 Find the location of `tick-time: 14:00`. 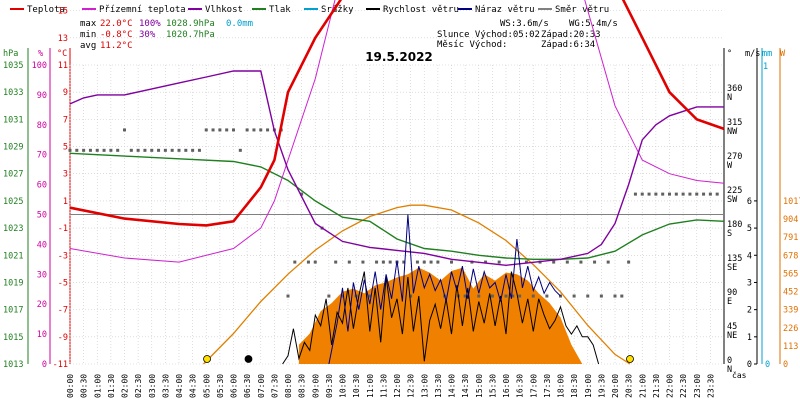

tick-time: 14:00 is located at coordinates (452, 386).